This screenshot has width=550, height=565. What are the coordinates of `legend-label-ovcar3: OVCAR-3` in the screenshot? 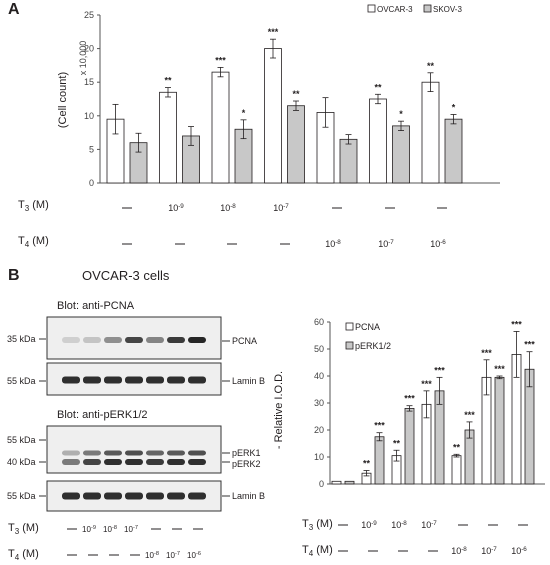 It's located at (395, 9).